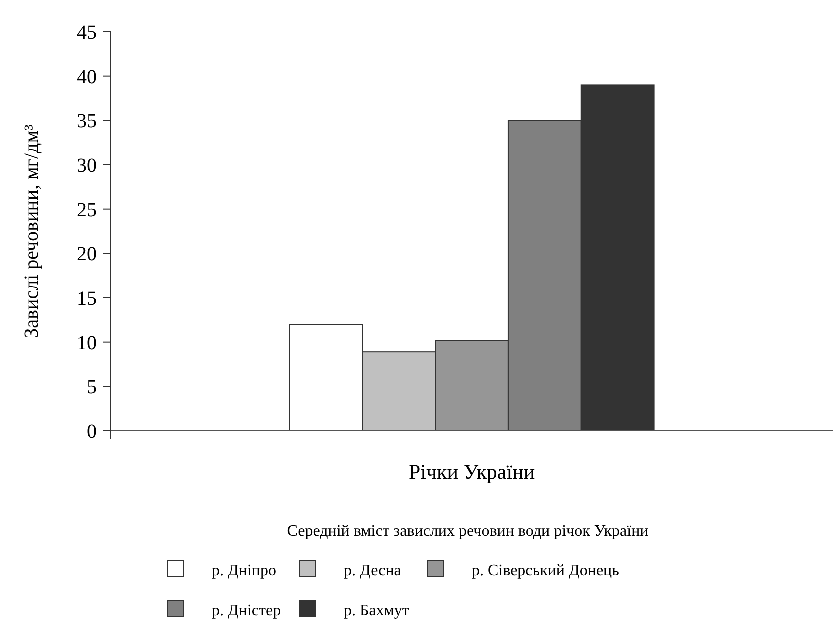 This screenshot has width=833, height=630. Describe the element at coordinates (546, 571) in the screenshot. I see `legend-label: р. Сіверський Донець` at that location.